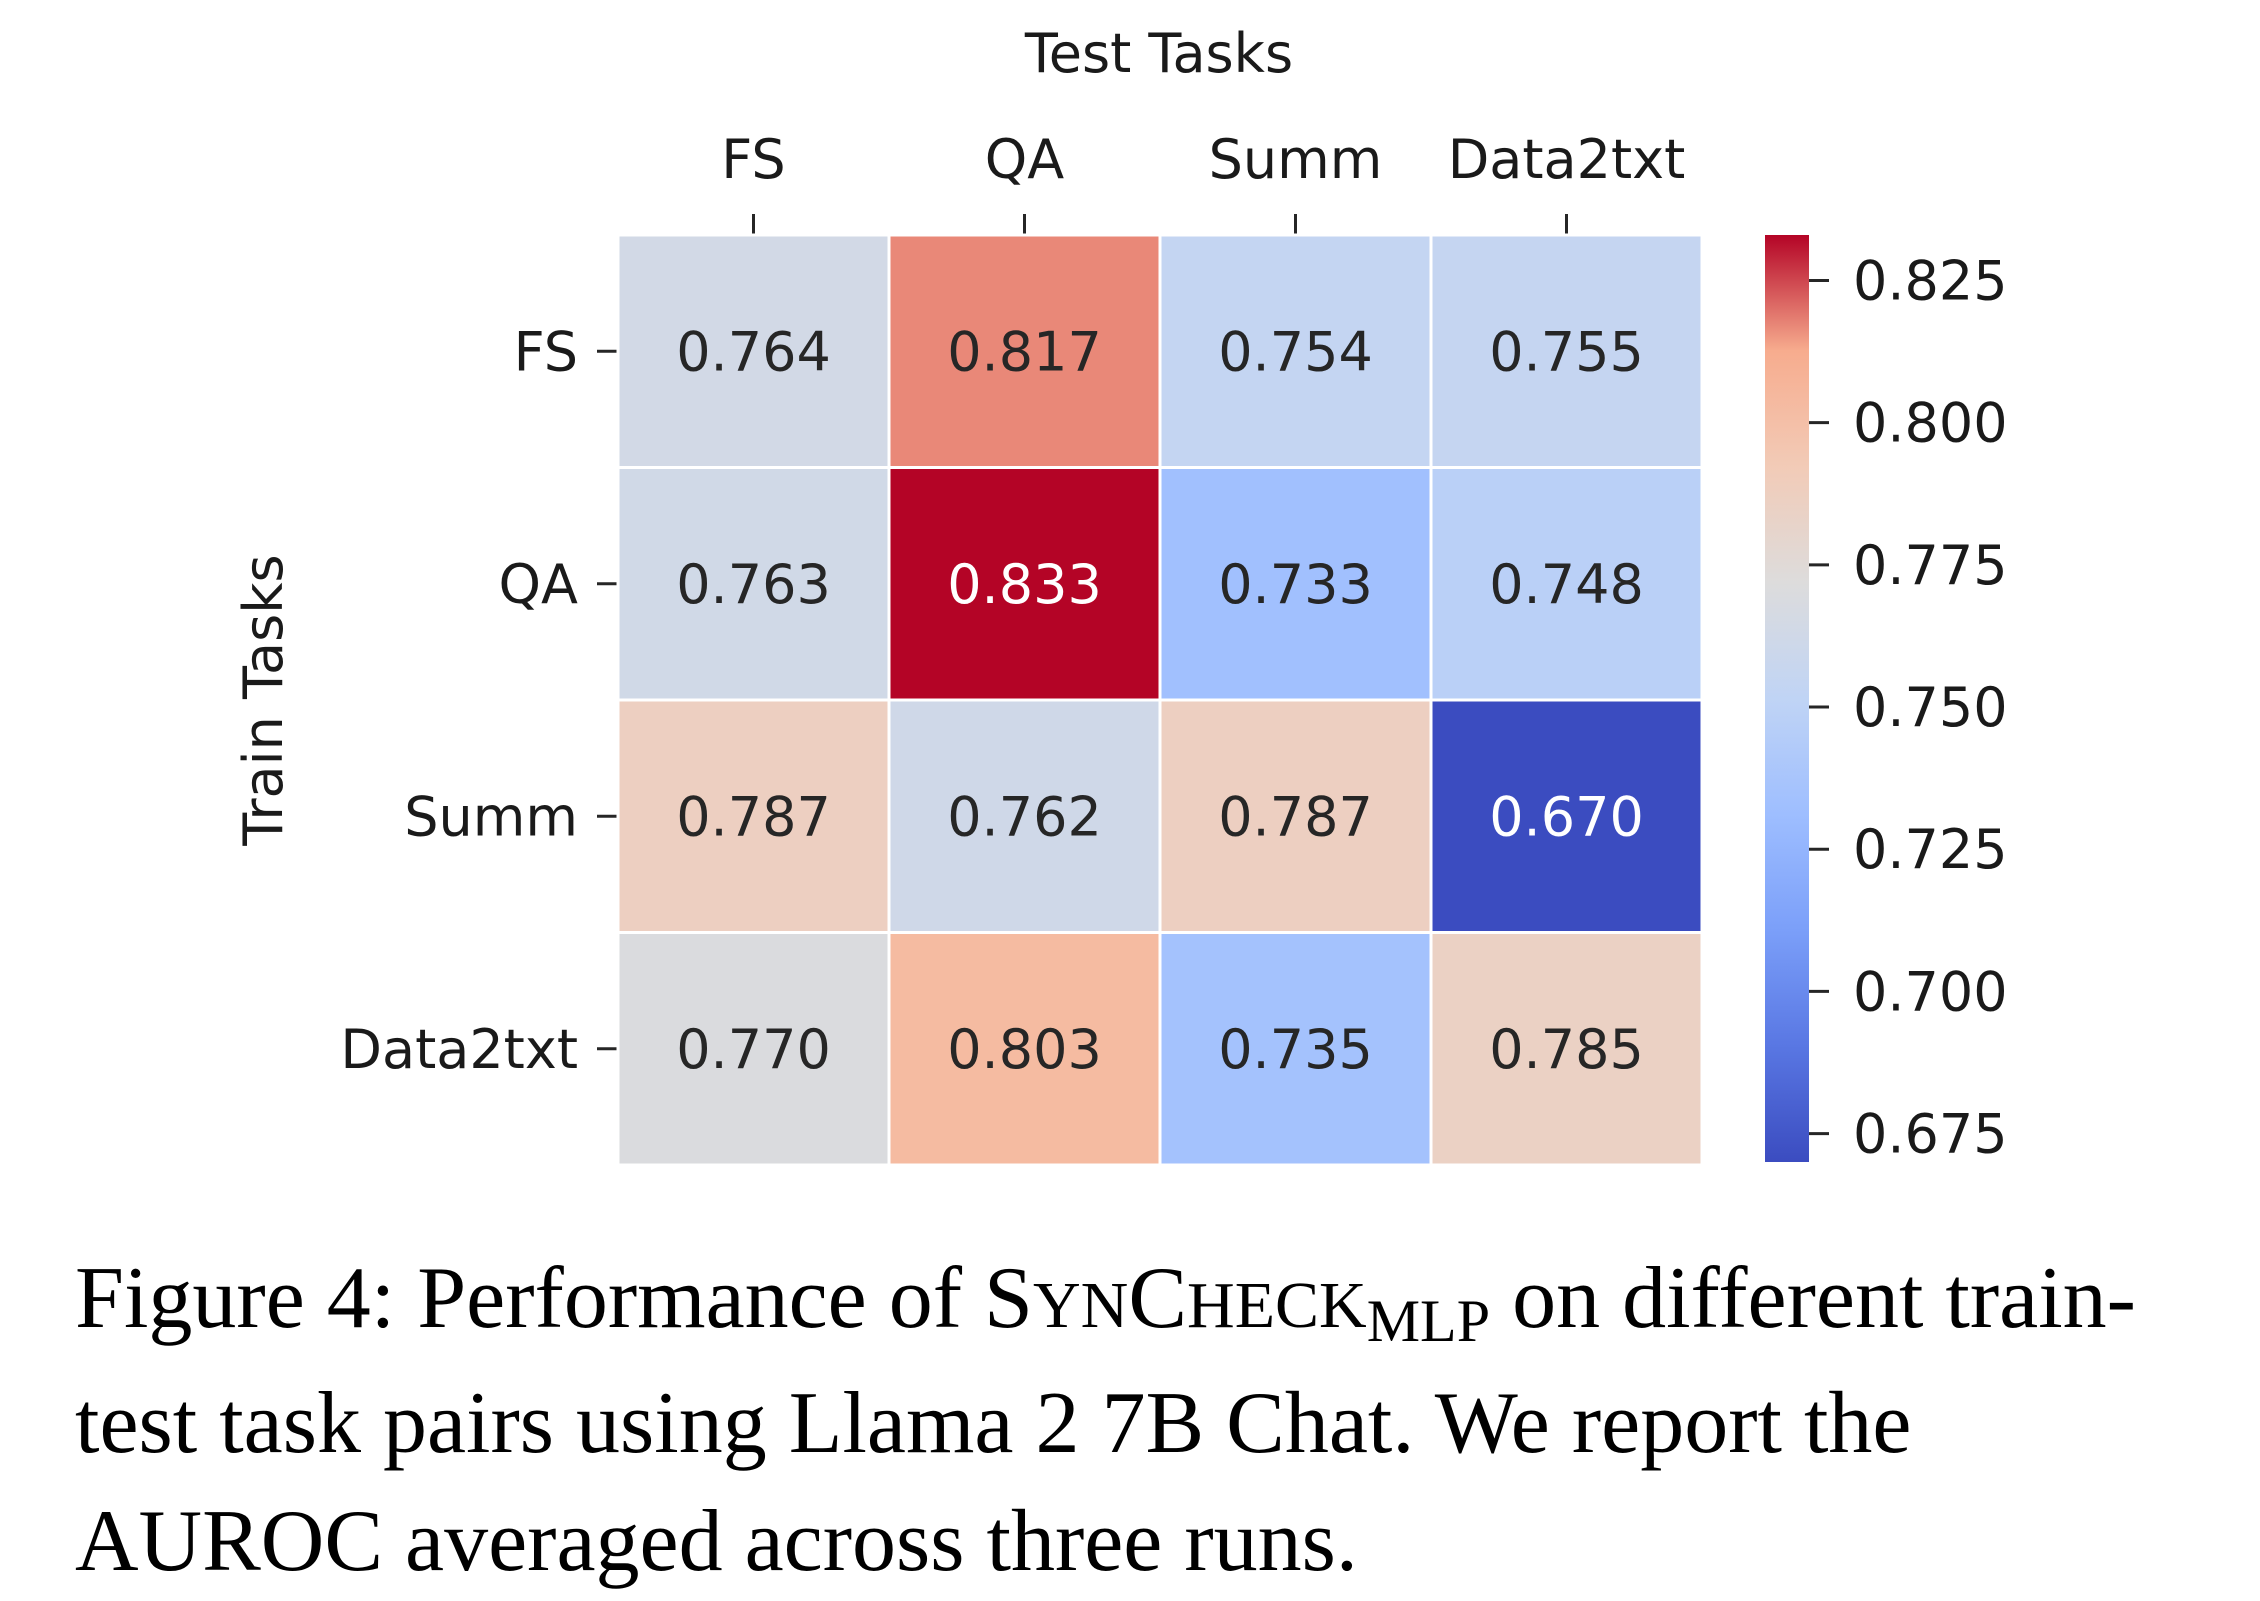  I want to click on colorbar-tick-group: 0.675 0.700 0.725 0.750 0.775 0.800 0.825, so click(1908, 707).